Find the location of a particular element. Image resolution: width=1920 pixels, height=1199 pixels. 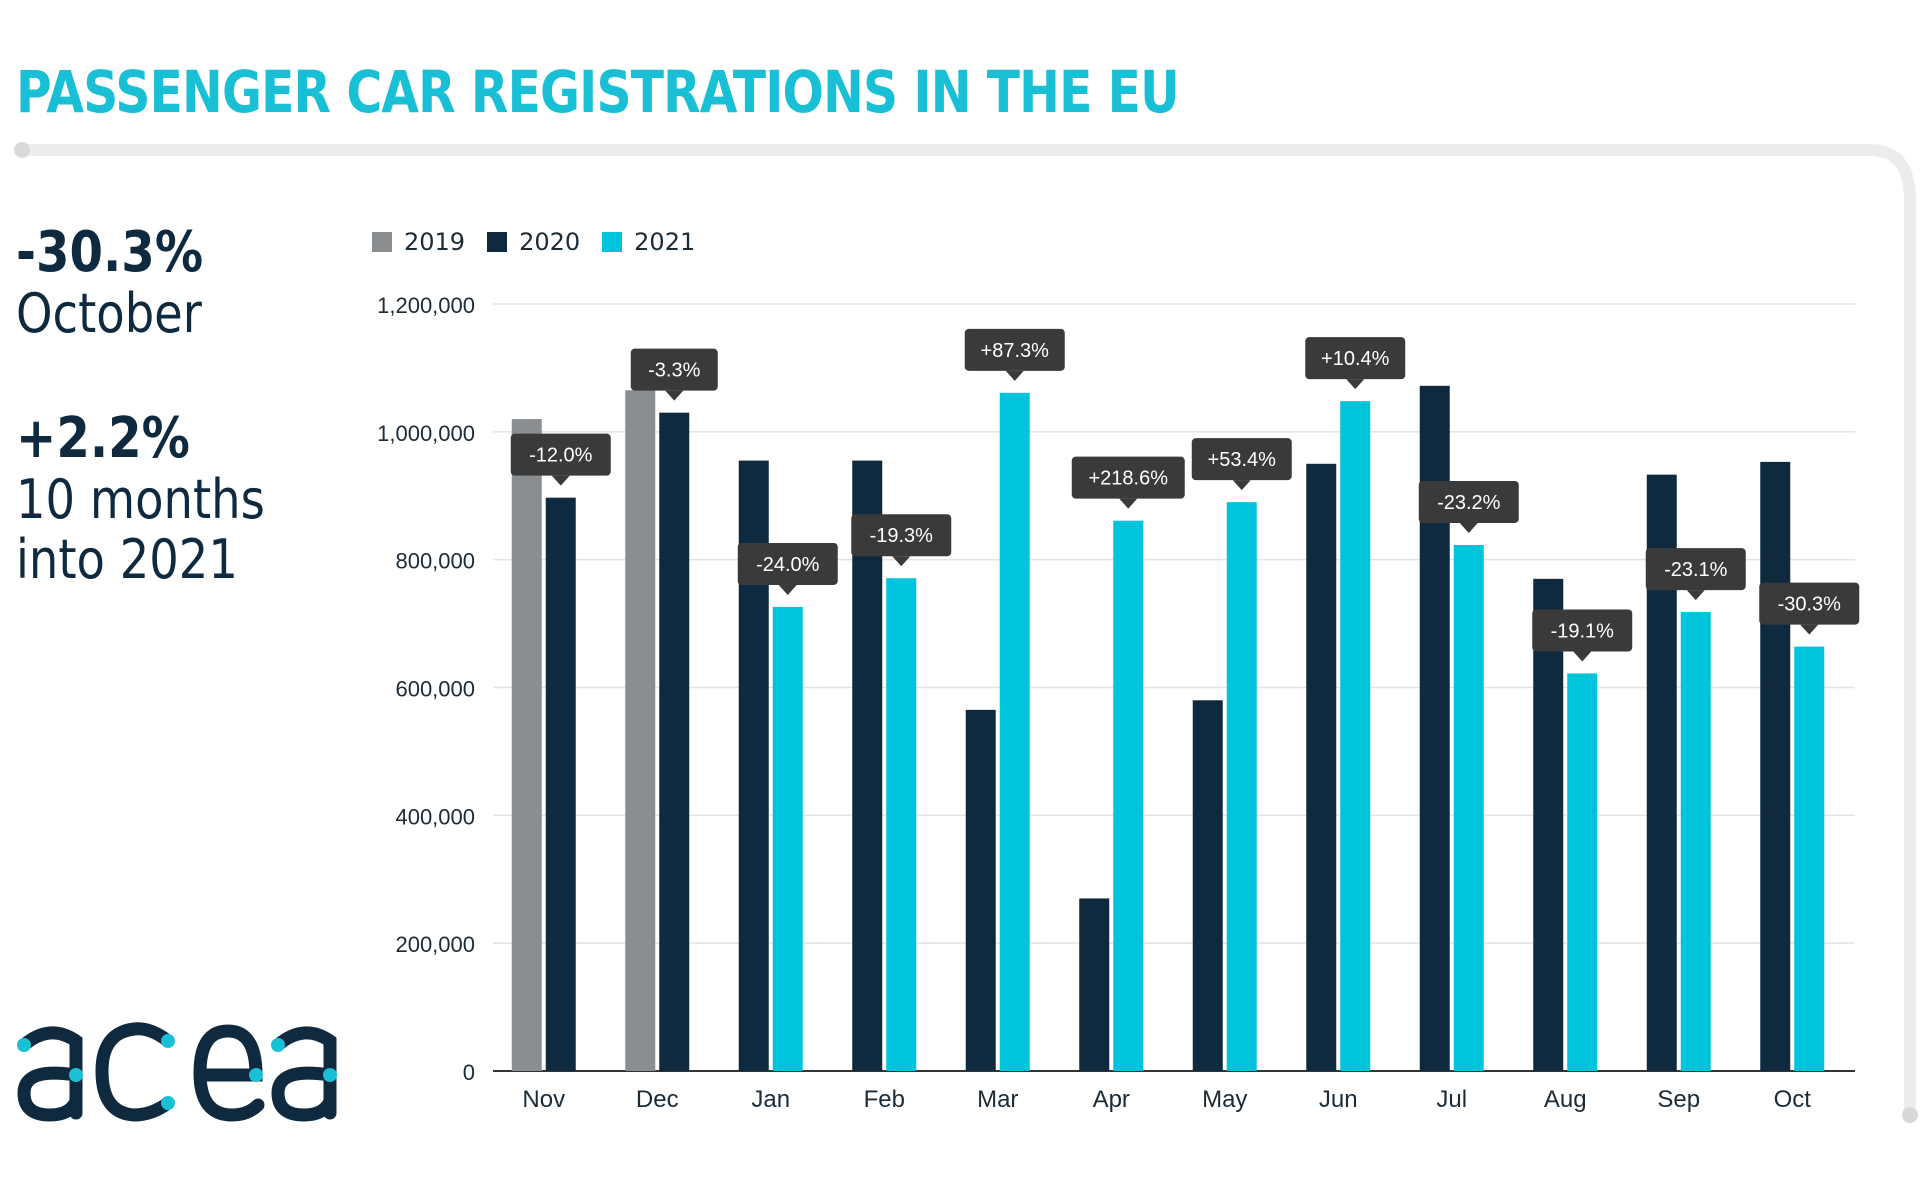

x-tick-label: Nov is located at coordinates (543, 1099).